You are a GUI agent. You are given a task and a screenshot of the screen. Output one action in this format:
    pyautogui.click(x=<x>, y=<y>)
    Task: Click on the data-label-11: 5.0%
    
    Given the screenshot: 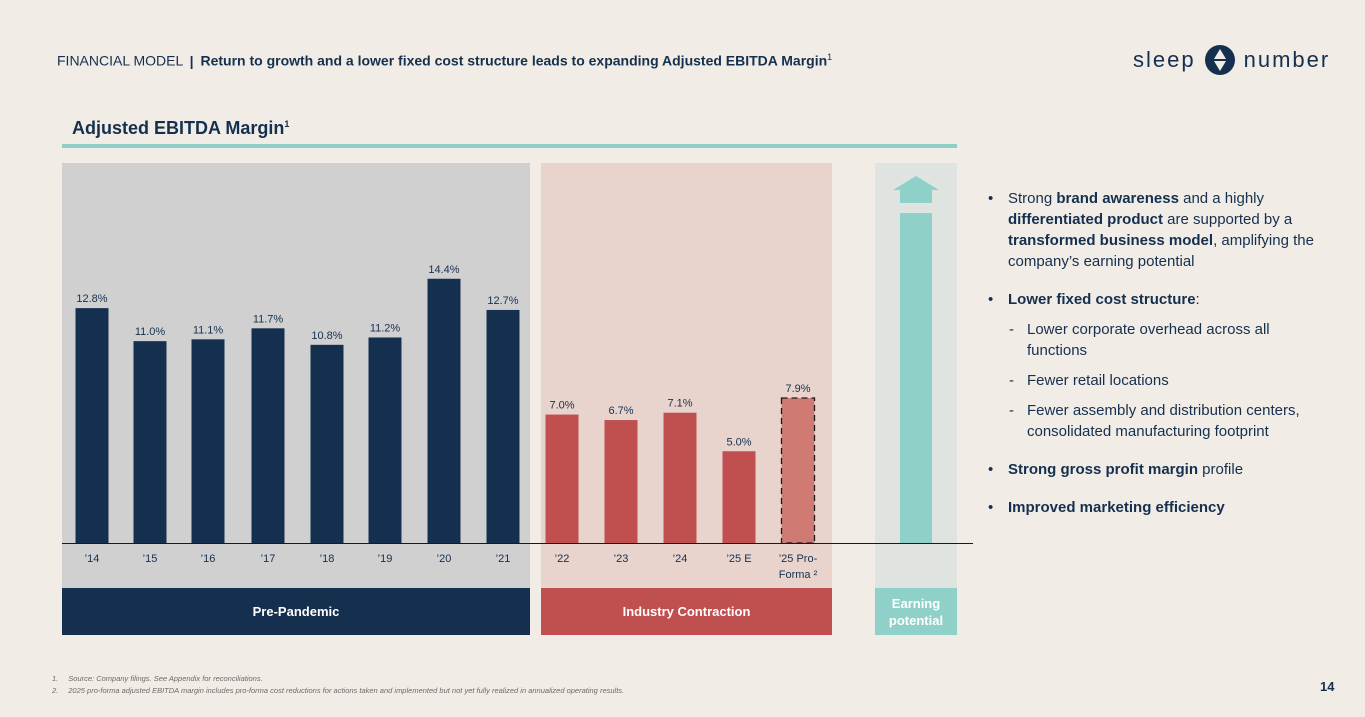 What is the action you would take?
    pyautogui.click(x=738, y=442)
    